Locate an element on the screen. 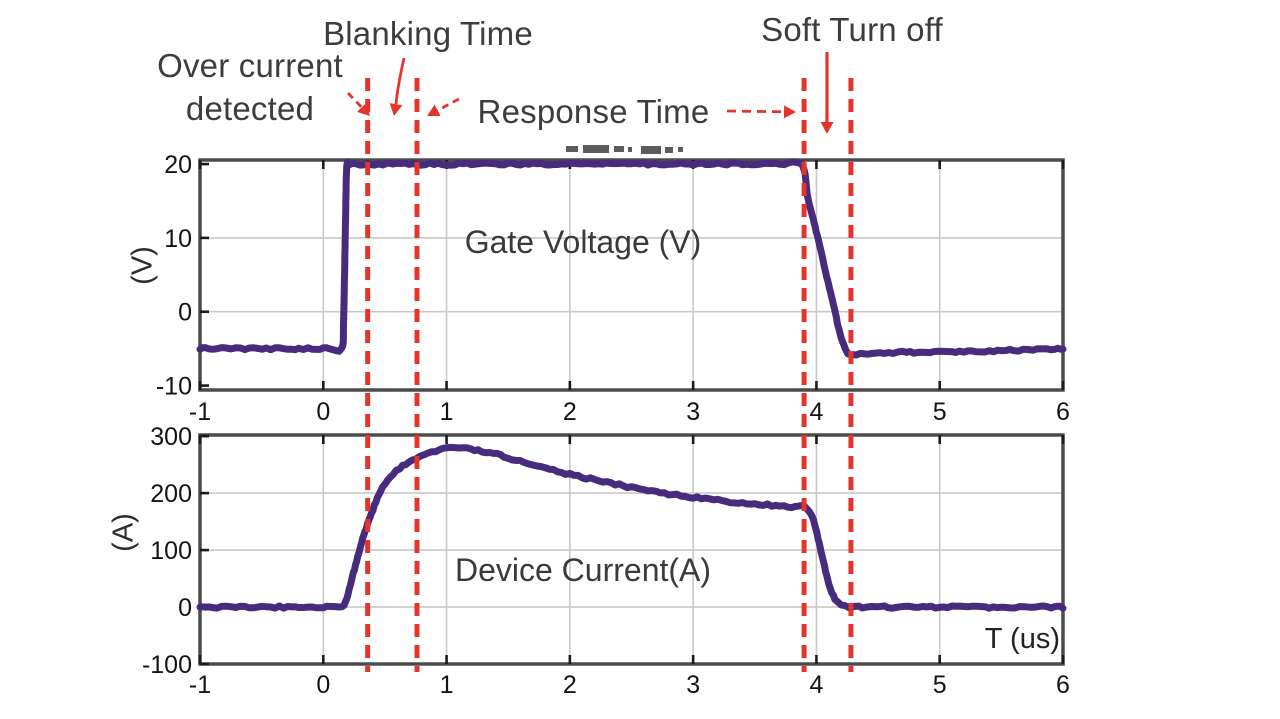  over-current-line2: detected is located at coordinates (250, 108).